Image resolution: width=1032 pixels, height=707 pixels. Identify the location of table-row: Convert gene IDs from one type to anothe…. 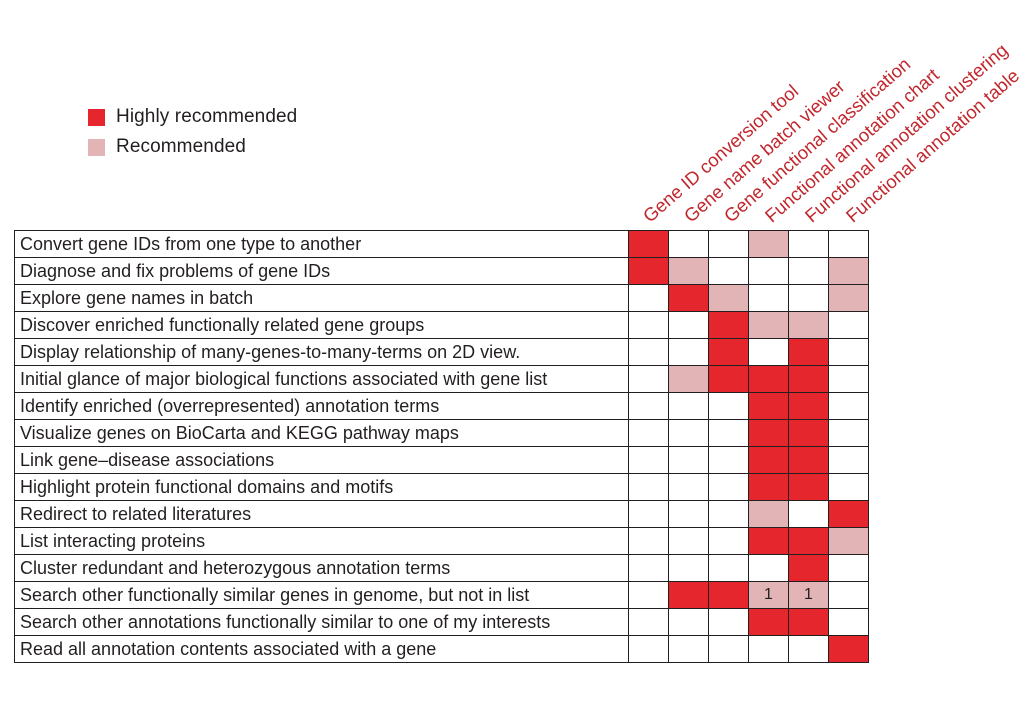
(441, 244).